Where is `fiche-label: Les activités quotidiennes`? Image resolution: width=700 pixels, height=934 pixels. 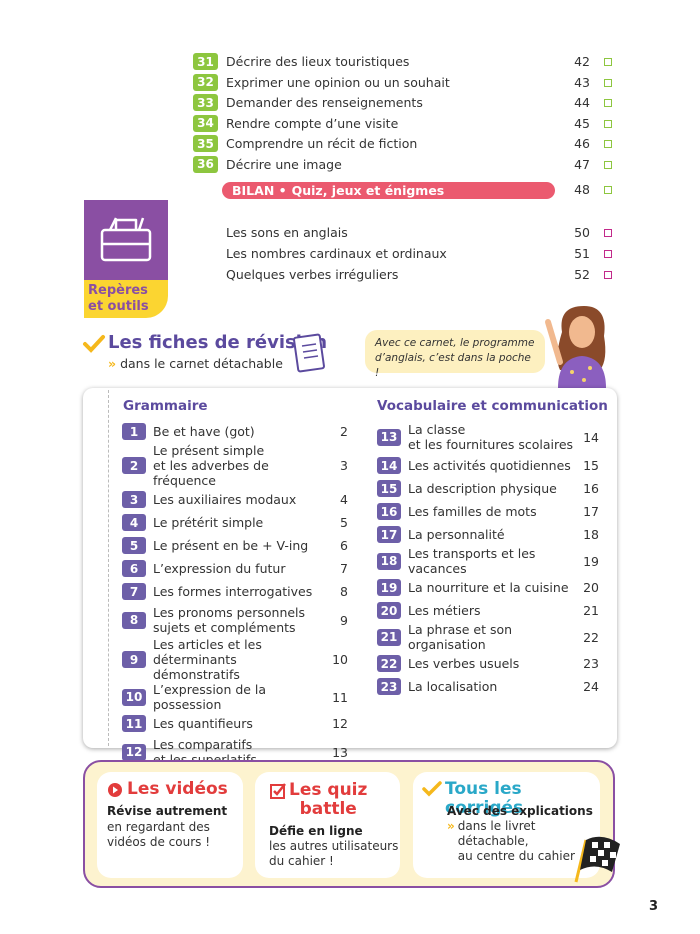 fiche-label: Les activités quotidiennes is located at coordinates (489, 465).